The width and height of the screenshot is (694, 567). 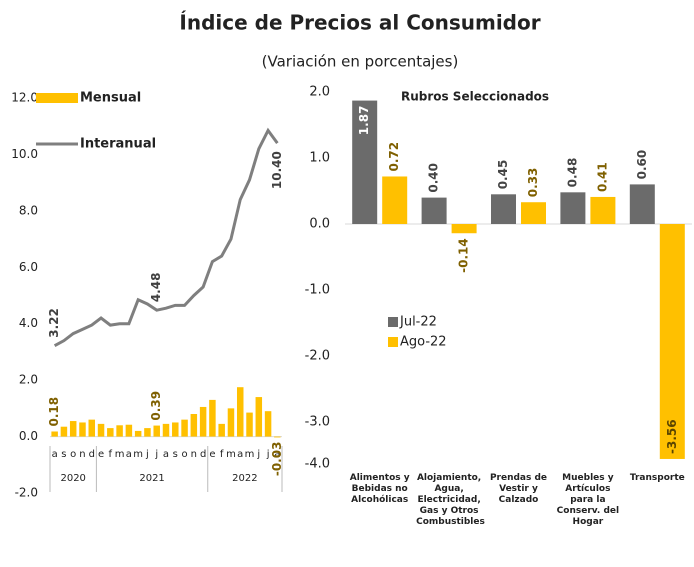 I want to click on data-label: 1.87, so click(x=364, y=121).